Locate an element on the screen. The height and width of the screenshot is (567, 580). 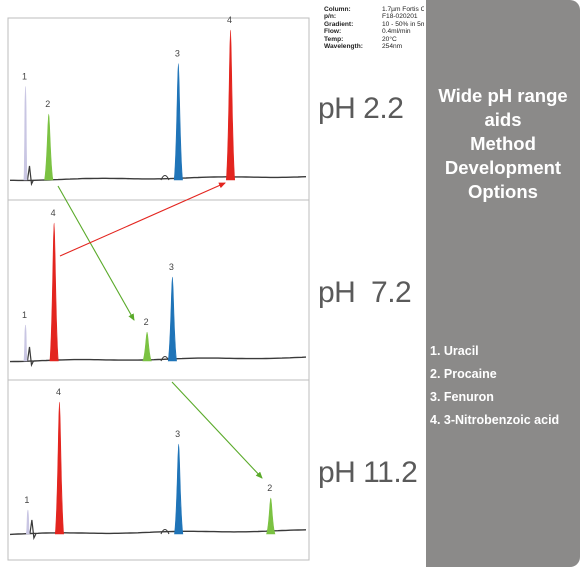
condition-value: 20°C is located at coordinates (389, 39).